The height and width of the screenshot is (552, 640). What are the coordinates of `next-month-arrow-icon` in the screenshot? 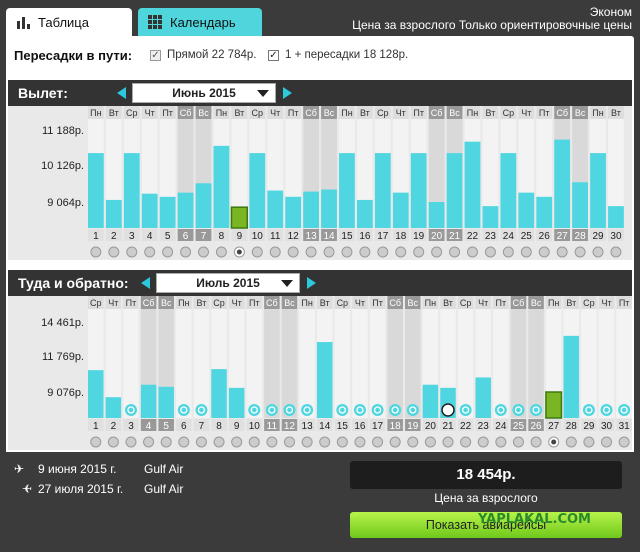 It's located at (311, 283).